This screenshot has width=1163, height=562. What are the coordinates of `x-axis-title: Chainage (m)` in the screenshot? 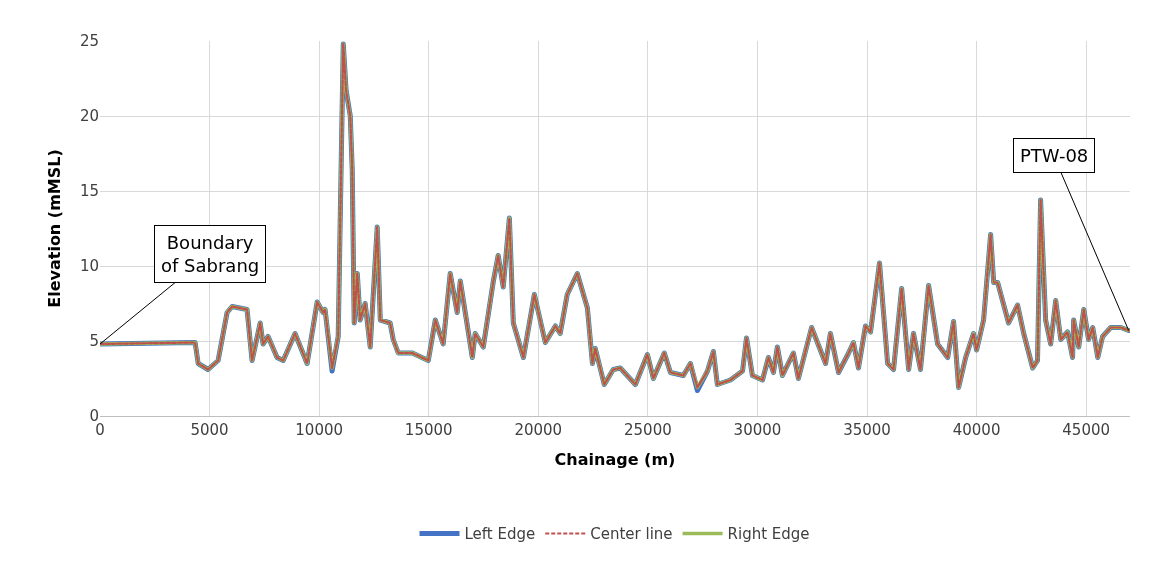 It's located at (615, 459).